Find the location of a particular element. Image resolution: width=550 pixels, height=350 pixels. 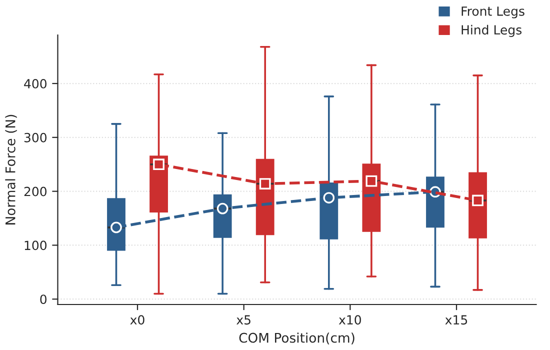

legend-label: Front Legs is located at coordinates (493, 12).